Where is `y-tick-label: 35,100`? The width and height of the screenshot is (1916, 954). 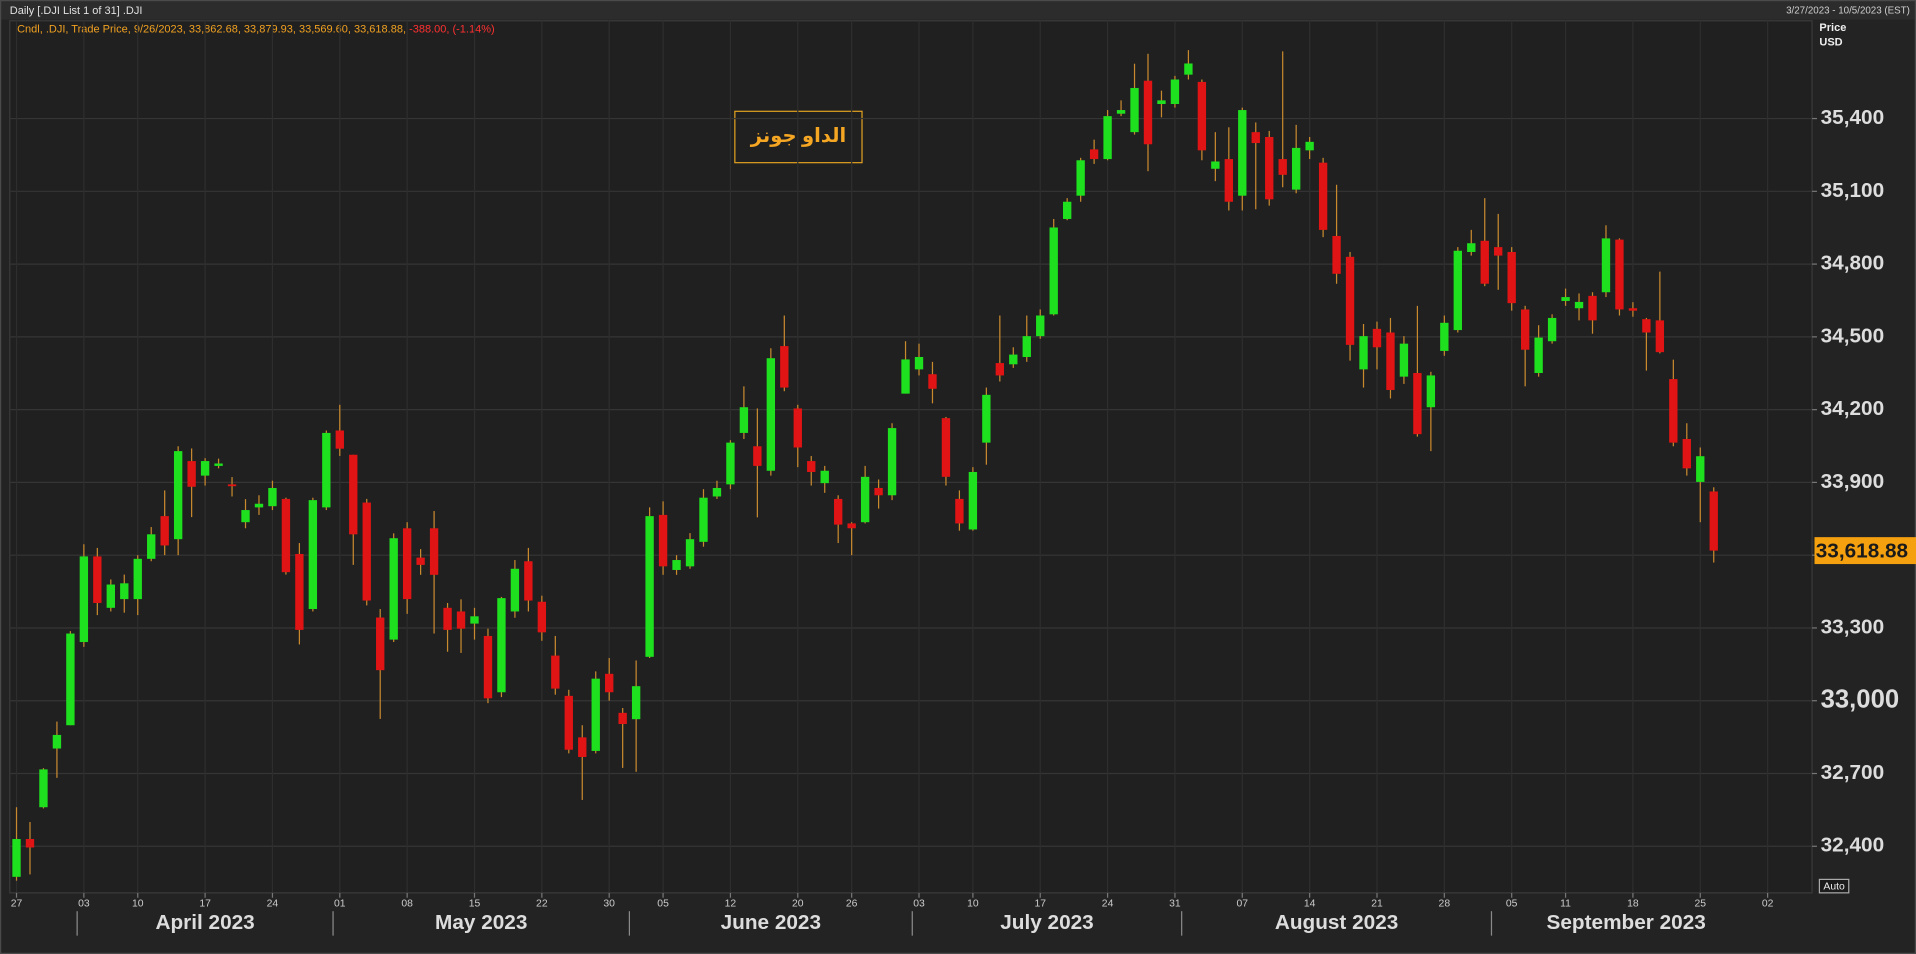
y-tick-label: 35,100 is located at coordinates (1853, 190).